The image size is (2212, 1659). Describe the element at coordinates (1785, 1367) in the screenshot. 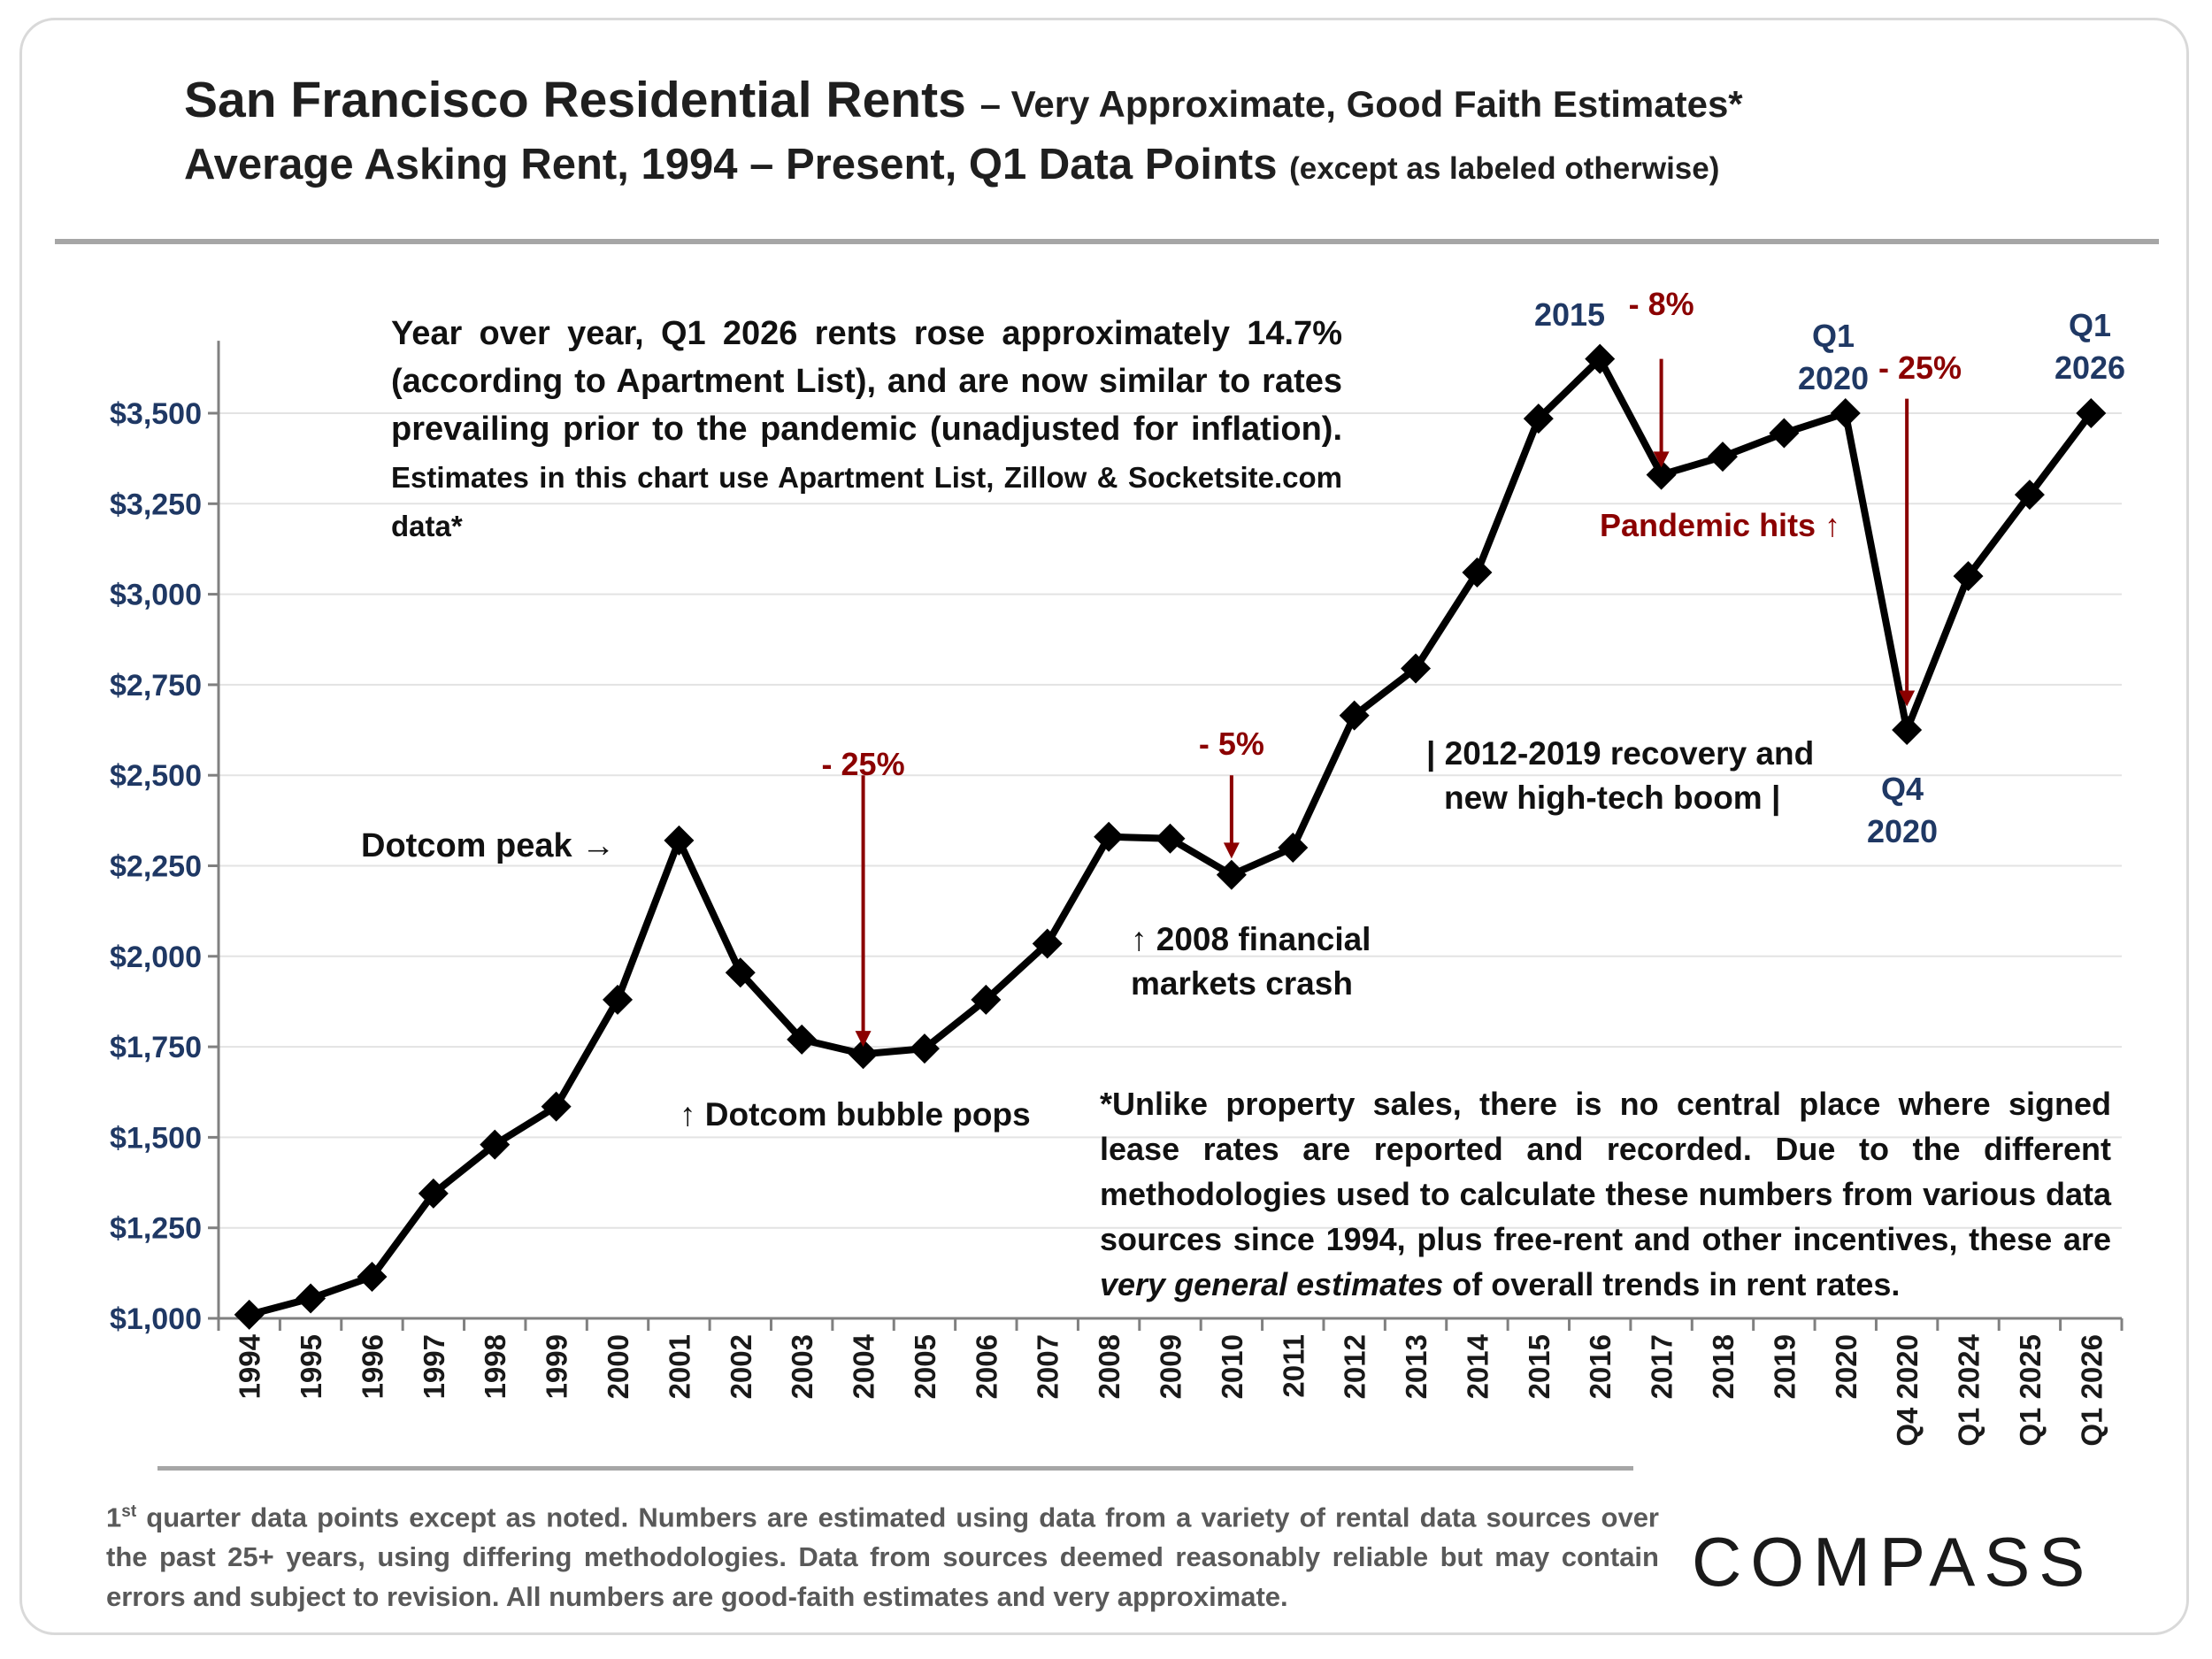

I see `x-tick-label: 2019` at that location.